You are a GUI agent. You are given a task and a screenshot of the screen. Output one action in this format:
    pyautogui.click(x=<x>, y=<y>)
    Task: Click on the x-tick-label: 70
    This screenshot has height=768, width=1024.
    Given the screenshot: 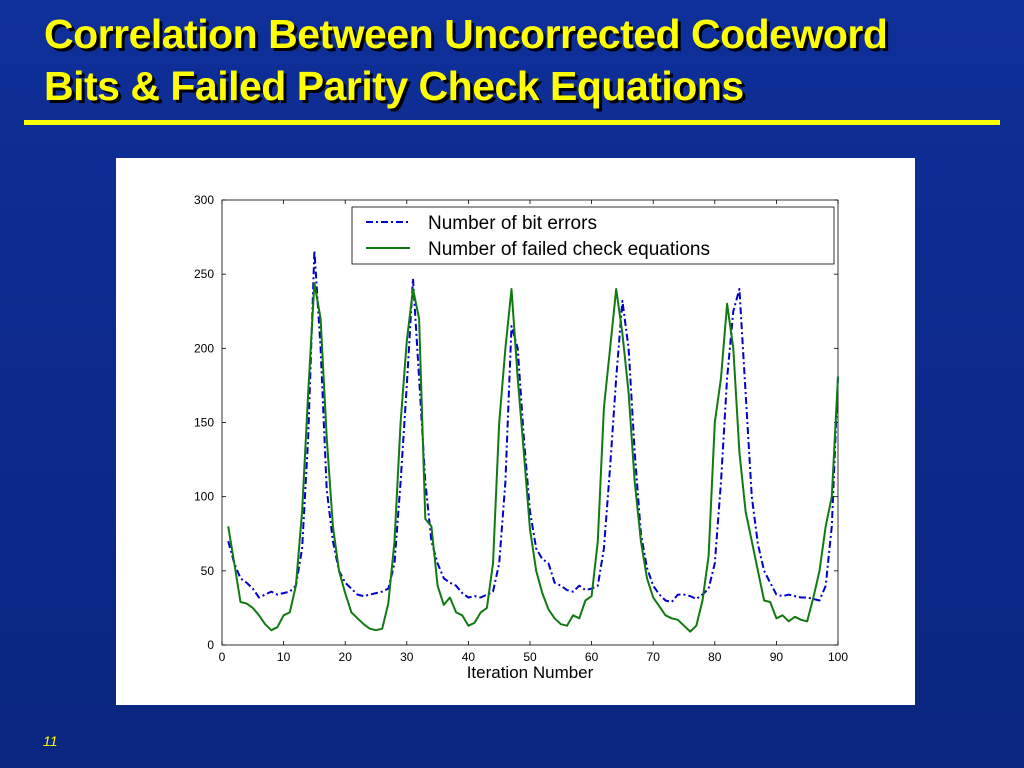 What is the action you would take?
    pyautogui.click(x=654, y=657)
    